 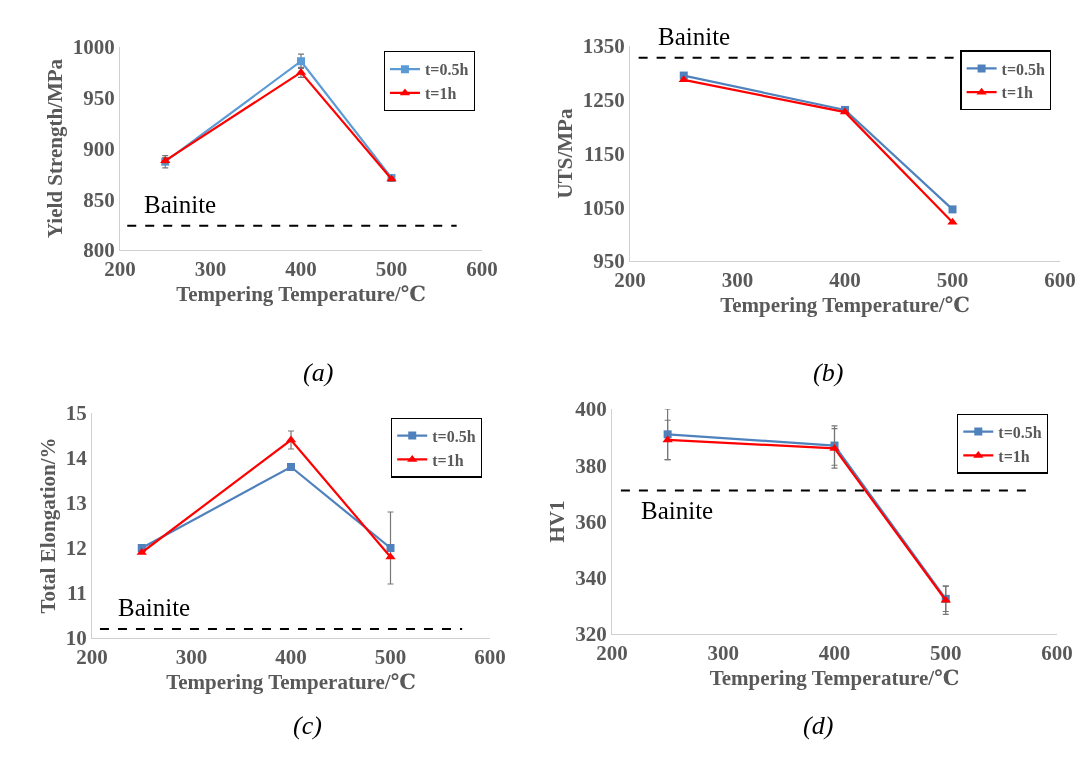 What do you see at coordinates (54, 148) in the screenshot?
I see `y-axis-title: Yield Strength/MPa` at bounding box center [54, 148].